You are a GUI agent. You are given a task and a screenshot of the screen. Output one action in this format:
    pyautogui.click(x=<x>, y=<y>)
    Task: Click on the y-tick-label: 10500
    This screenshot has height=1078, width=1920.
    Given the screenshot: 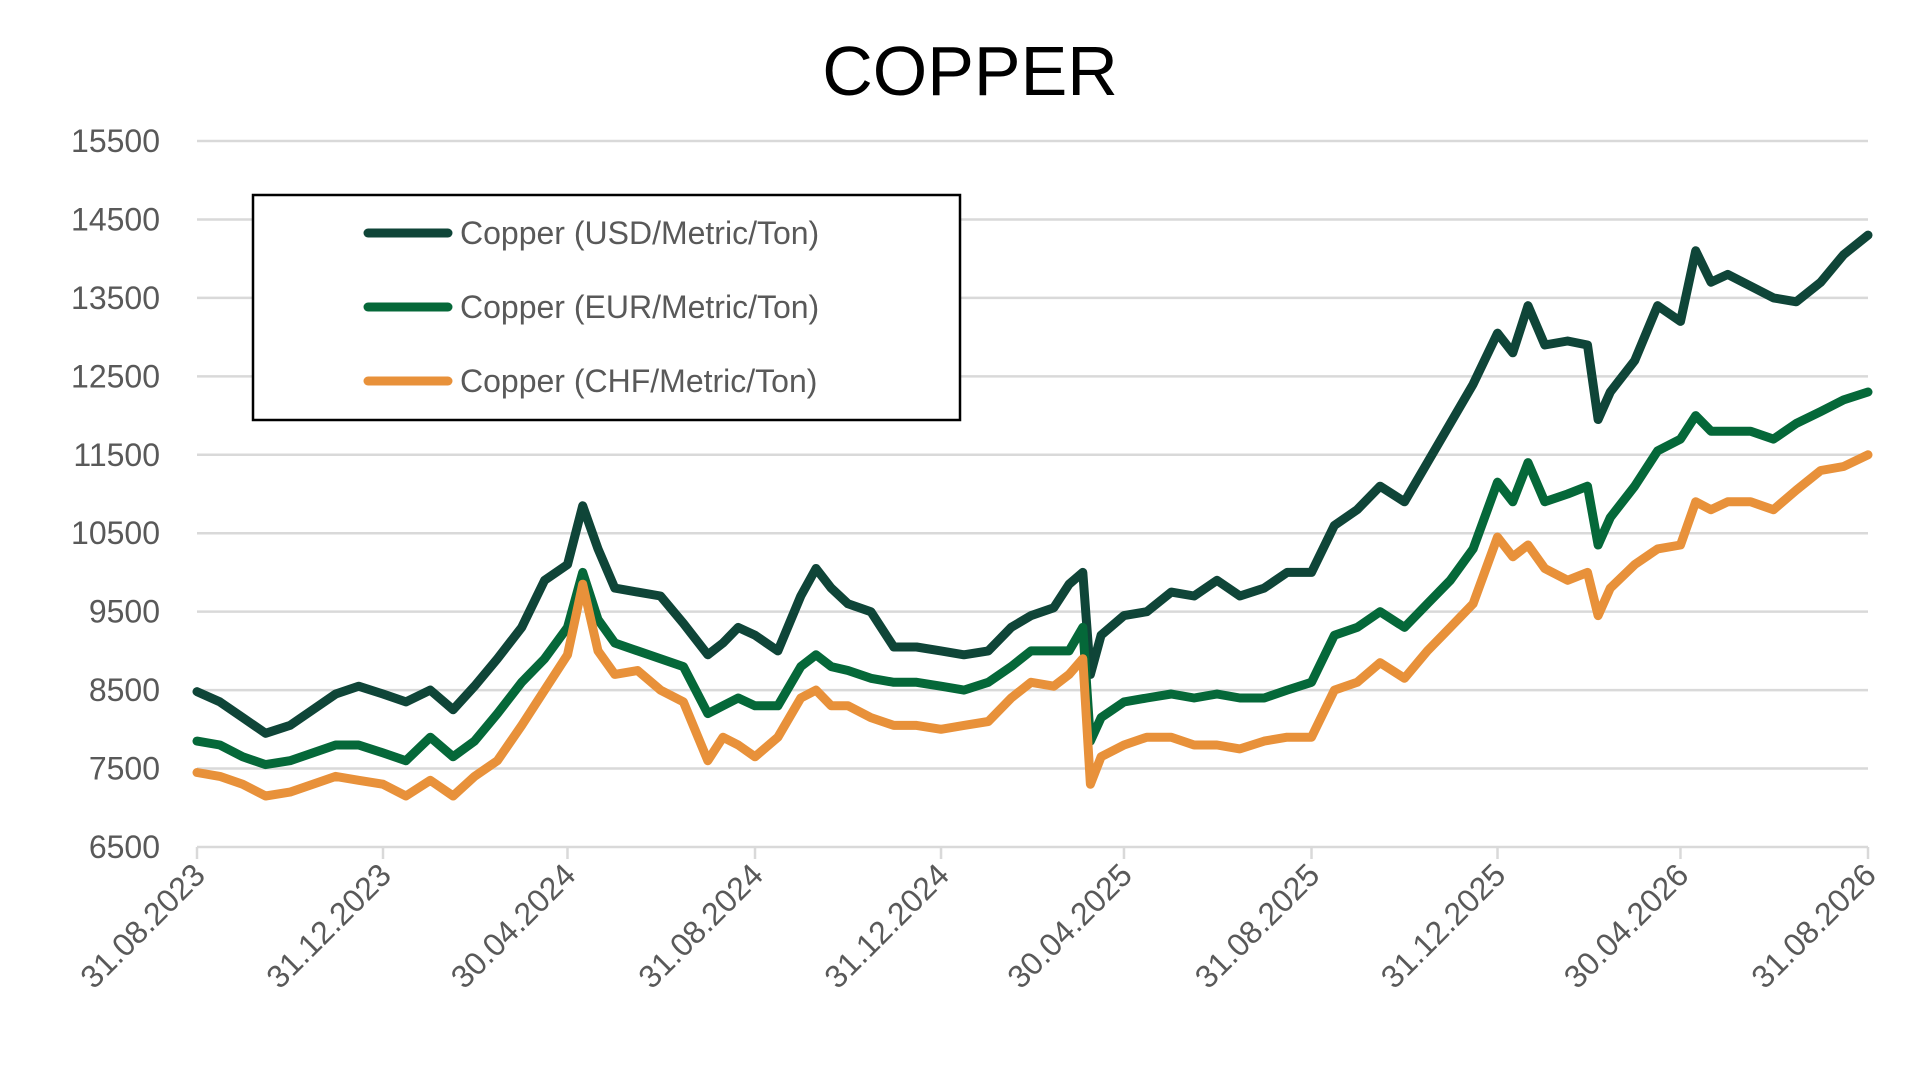 What is the action you would take?
    pyautogui.click(x=115, y=533)
    